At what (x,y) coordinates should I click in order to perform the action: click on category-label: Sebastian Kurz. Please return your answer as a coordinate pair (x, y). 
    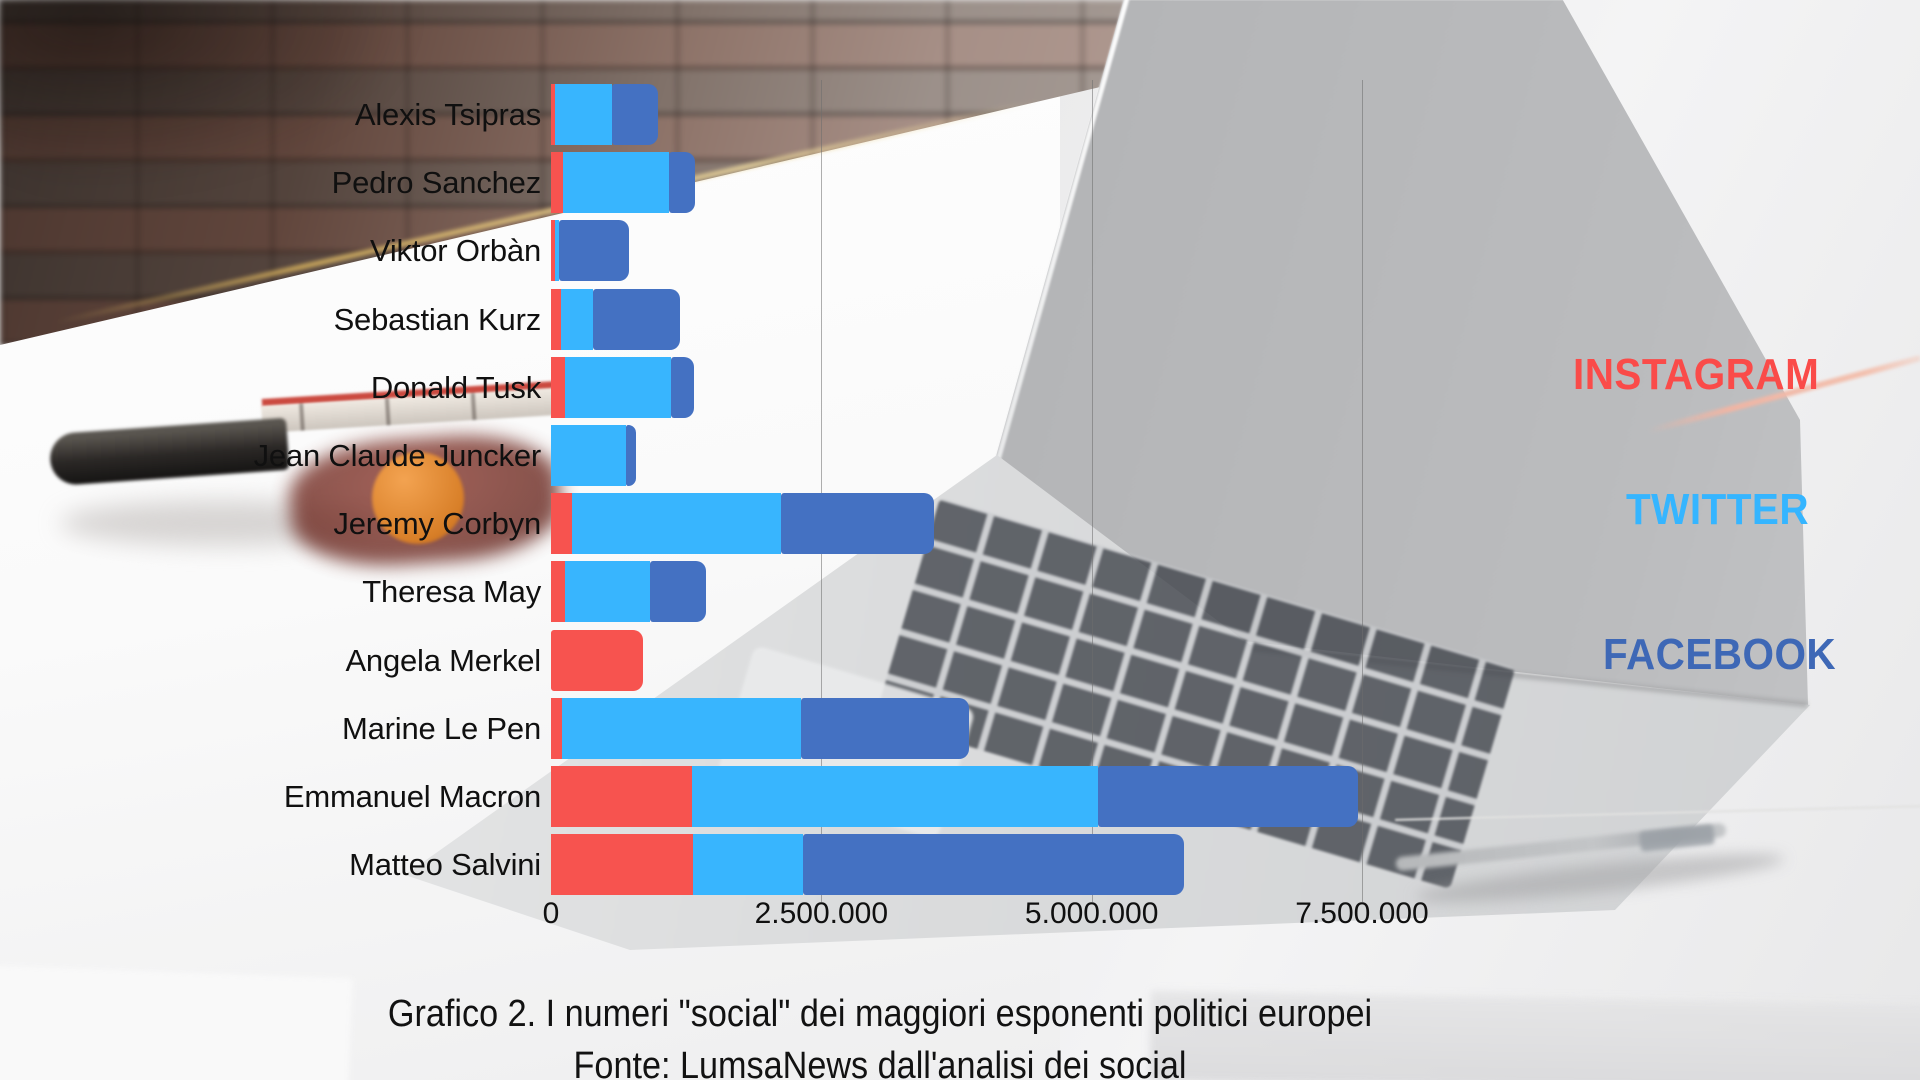
    Looking at the image, I should click on (437, 319).